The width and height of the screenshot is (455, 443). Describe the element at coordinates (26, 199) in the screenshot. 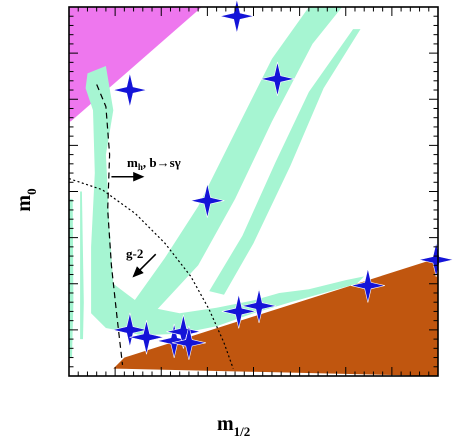

I see `y-axis-label: m0` at that location.